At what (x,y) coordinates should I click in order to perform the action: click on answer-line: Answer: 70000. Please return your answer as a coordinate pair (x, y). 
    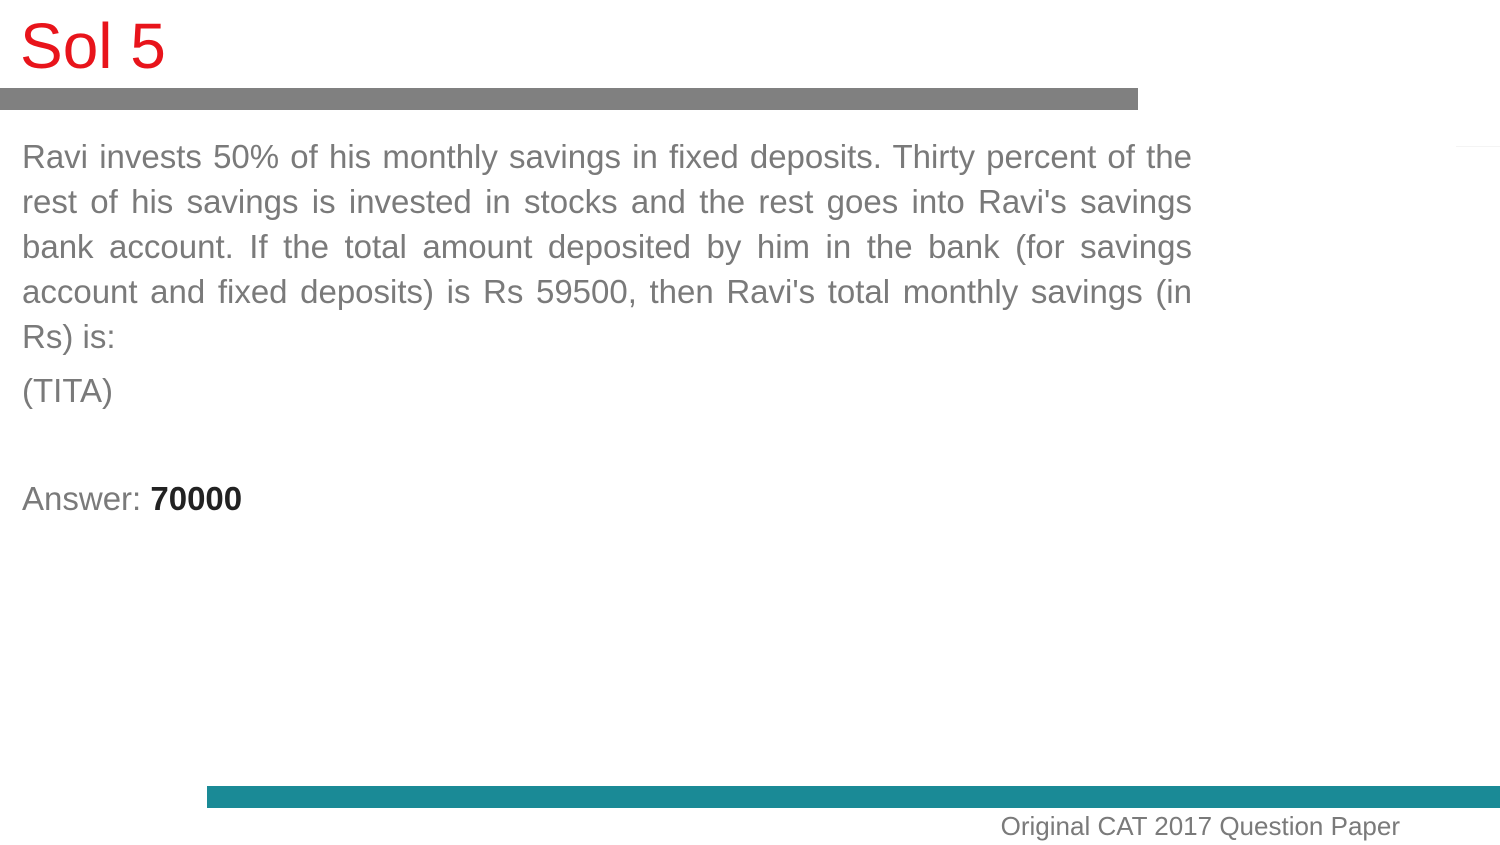
    Looking at the image, I should click on (132, 498).